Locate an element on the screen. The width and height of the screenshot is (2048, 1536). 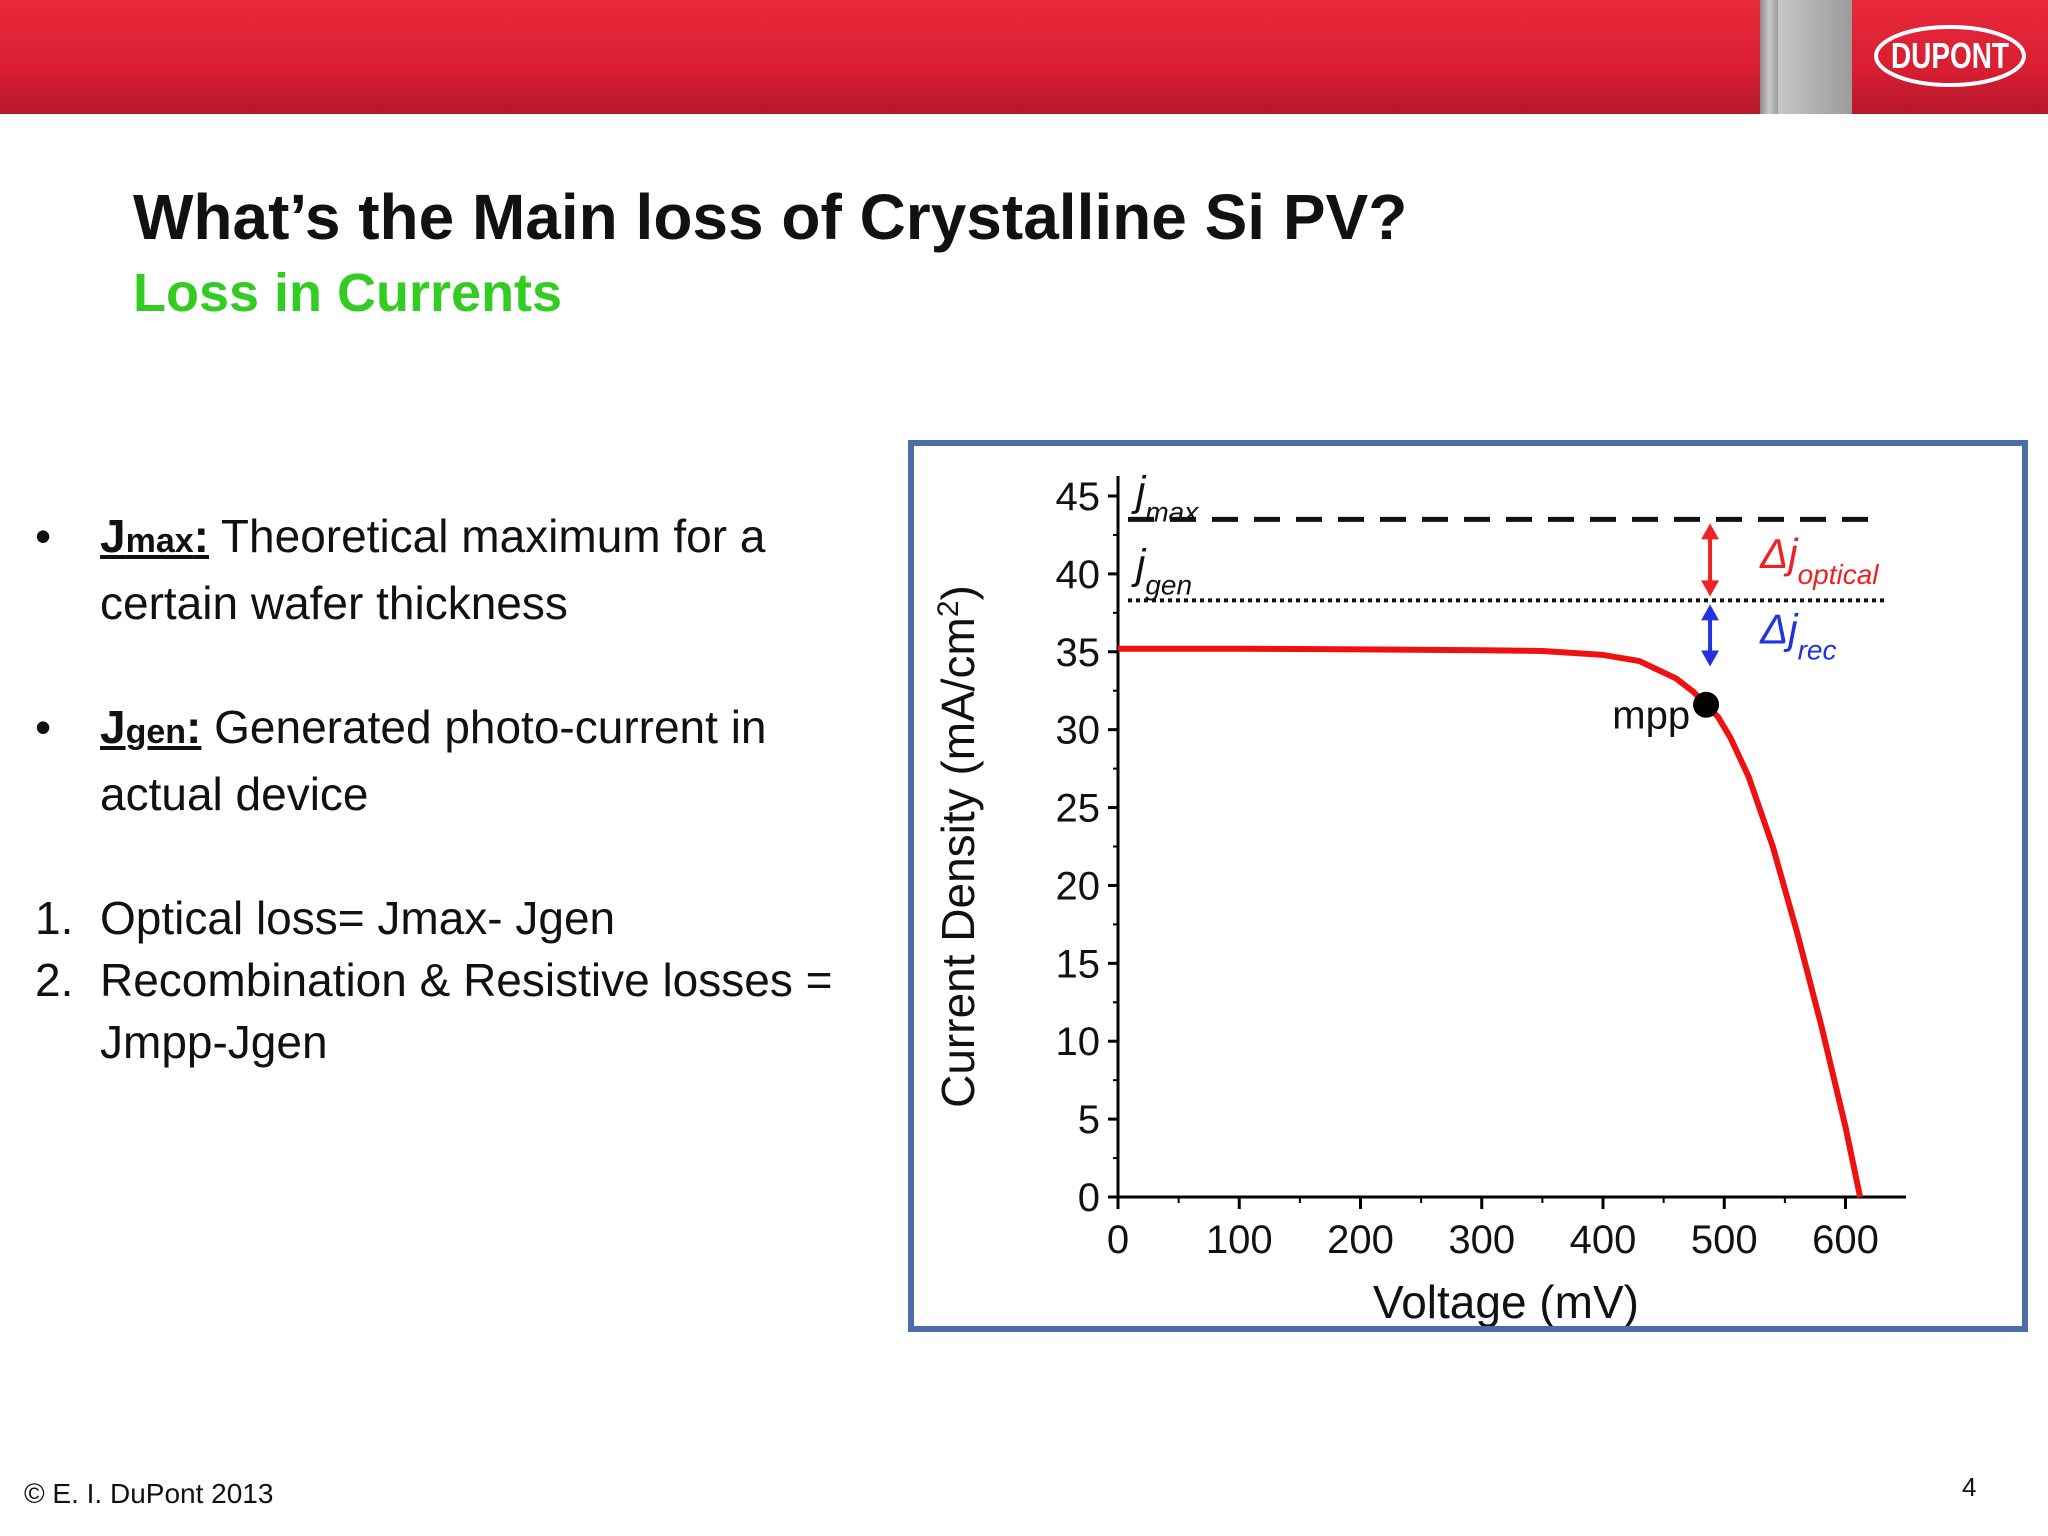
annotation-label-rec: Δjrec is located at coordinates (1797, 635).